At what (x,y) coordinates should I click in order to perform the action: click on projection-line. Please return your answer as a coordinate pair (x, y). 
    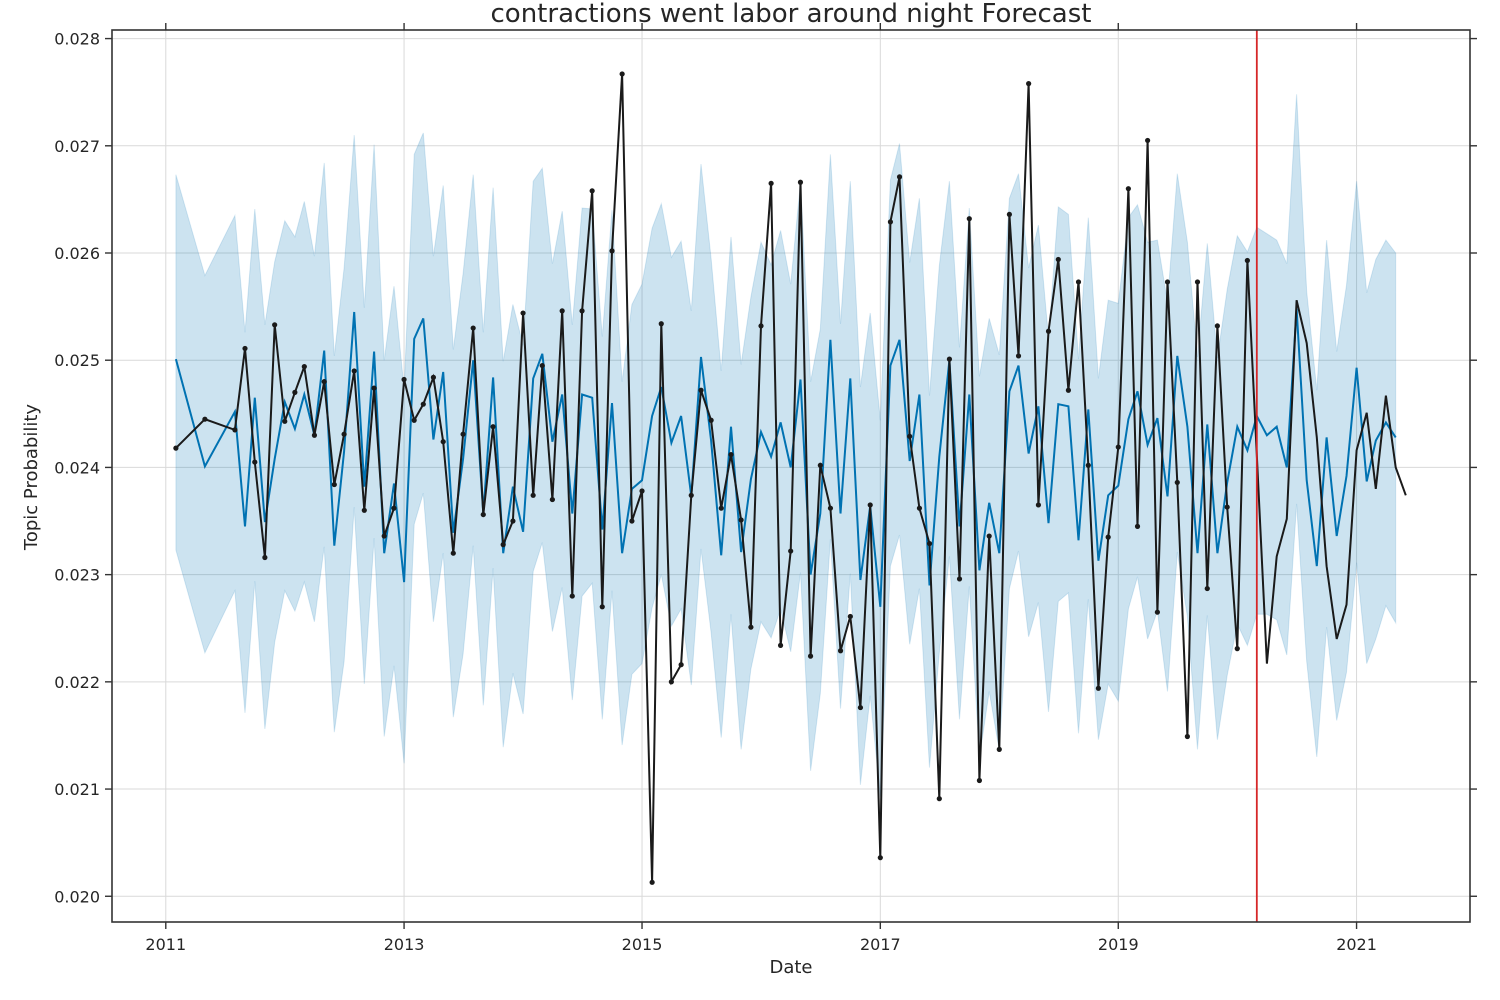
    Looking at the image, I should click on (1326, 462).